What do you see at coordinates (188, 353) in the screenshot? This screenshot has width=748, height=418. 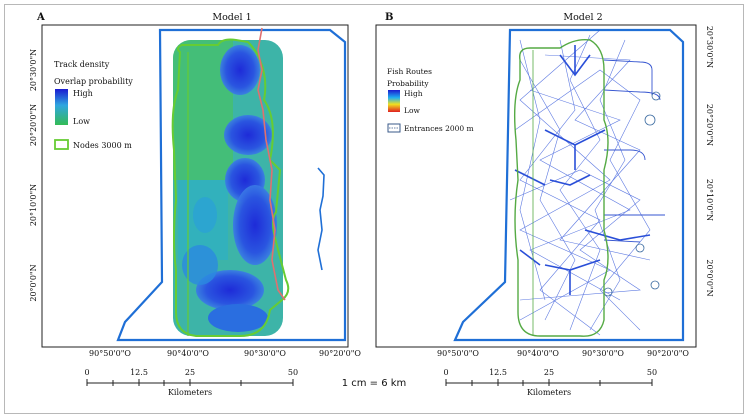 I see `lon-label-9040: 90°40'0"O` at bounding box center [188, 353].